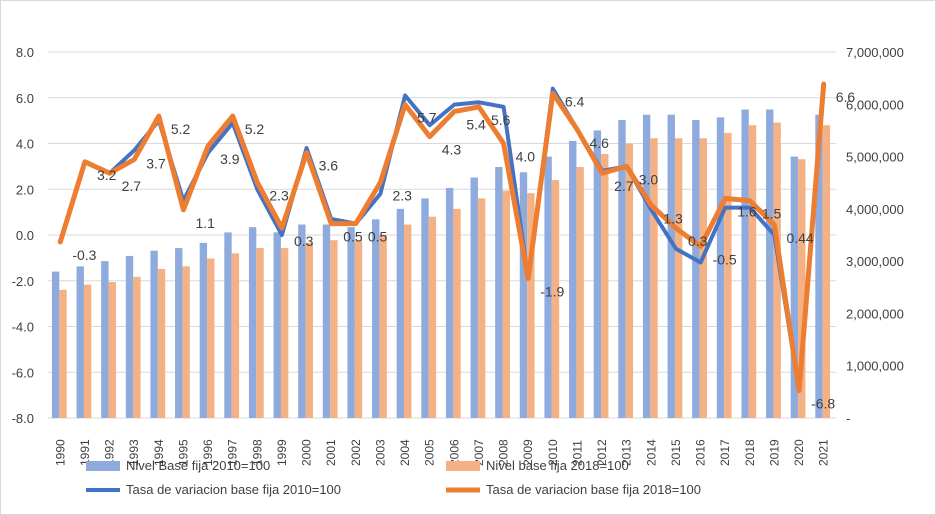  Describe the element at coordinates (205, 223) in the screenshot. I see `data-label: 1.1` at that location.